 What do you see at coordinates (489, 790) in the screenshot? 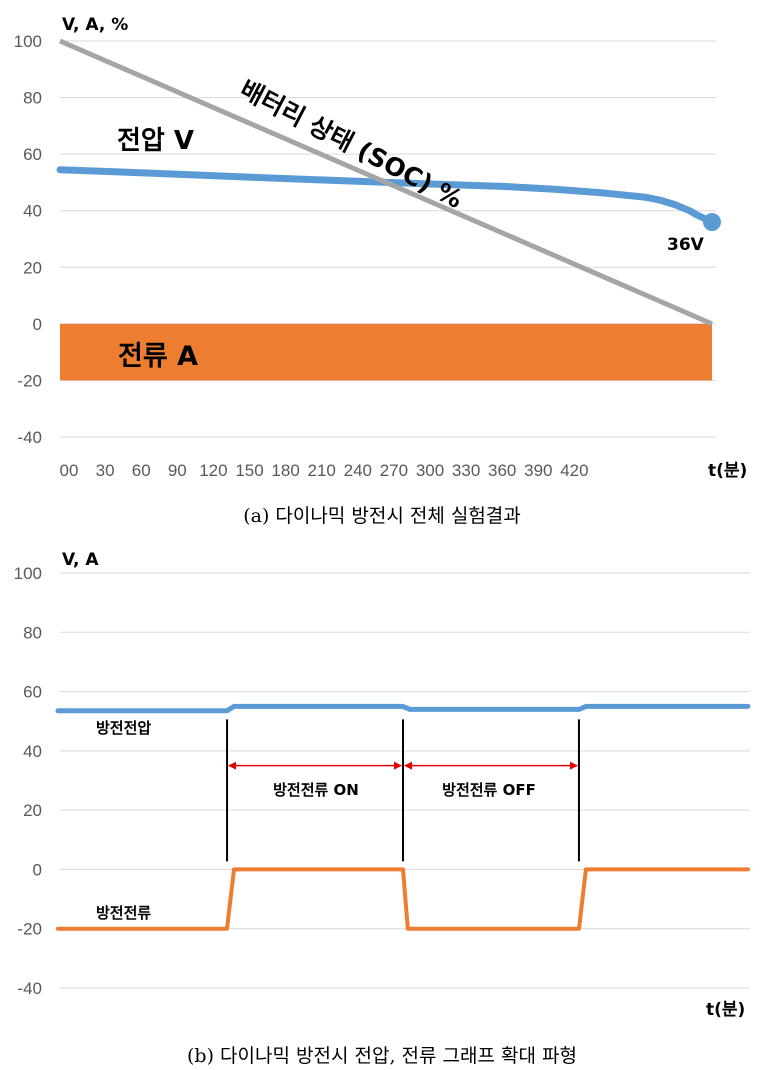
I see `chart-b-off-label: 방전전류 OFF` at bounding box center [489, 790].